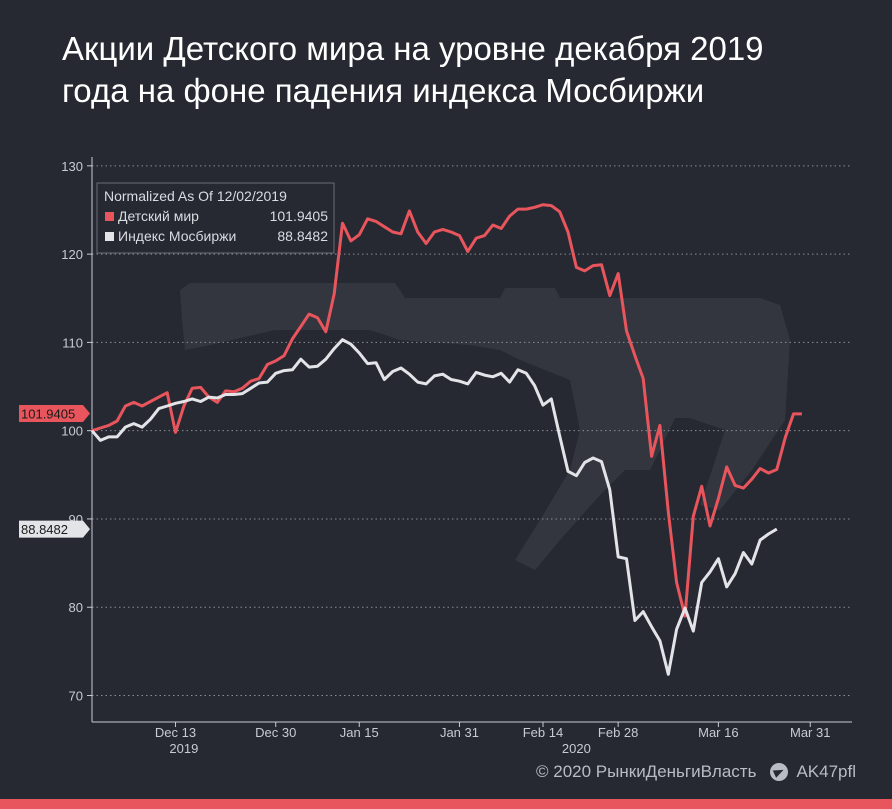  Describe the element at coordinates (177, 236) in the screenshot. I see `legend-series-name: Индекс Мосбиржи` at that location.